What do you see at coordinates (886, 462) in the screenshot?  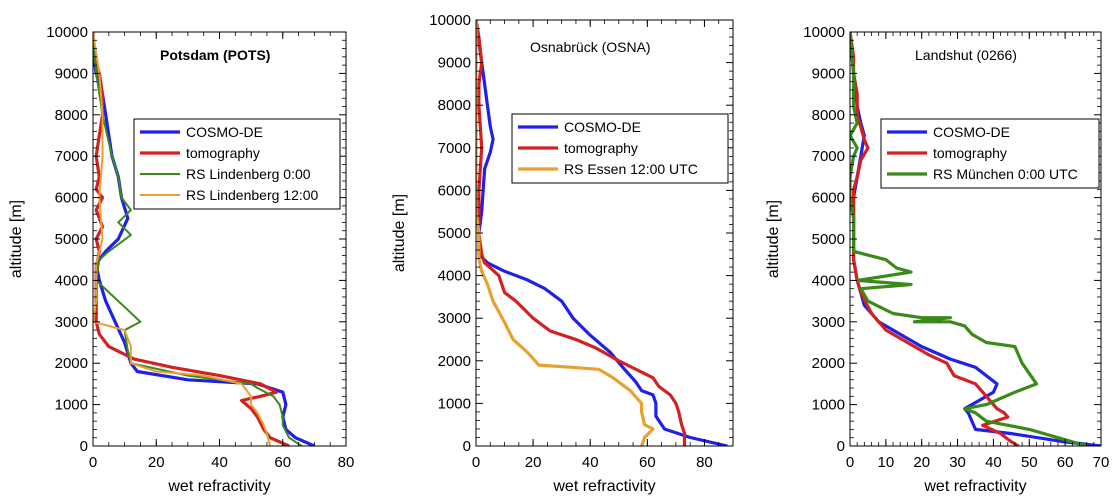 I see `x-tick-label: 10` at bounding box center [886, 462].